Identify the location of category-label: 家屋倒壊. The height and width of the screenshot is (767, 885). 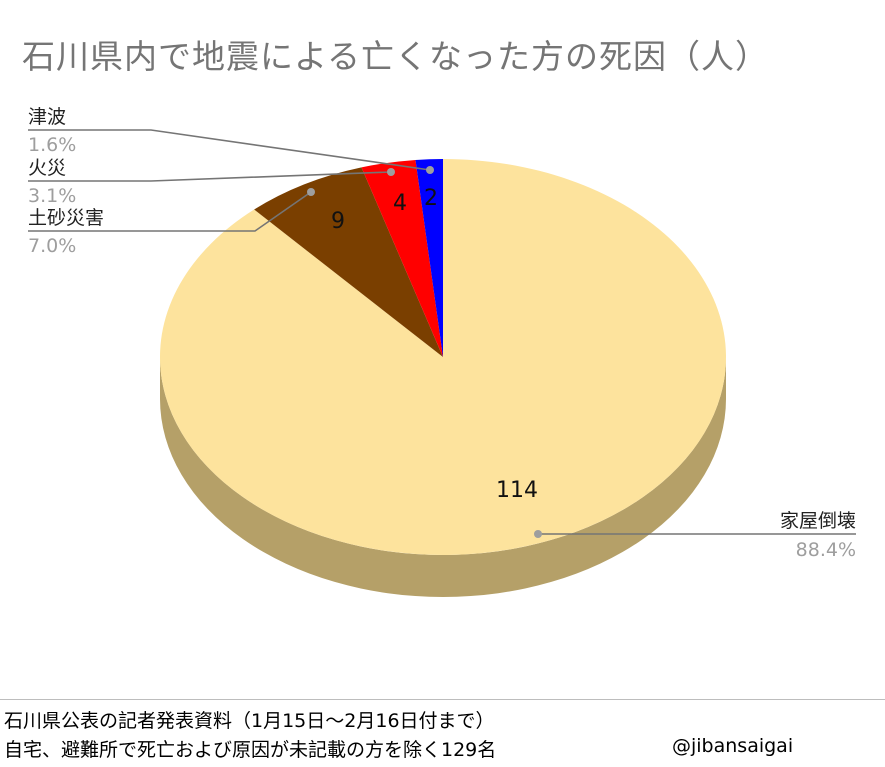
(818, 521).